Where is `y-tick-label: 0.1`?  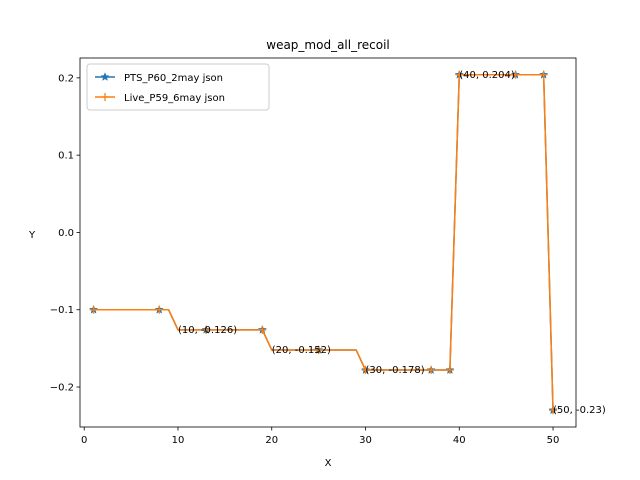 y-tick-label: 0.1 is located at coordinates (66, 156).